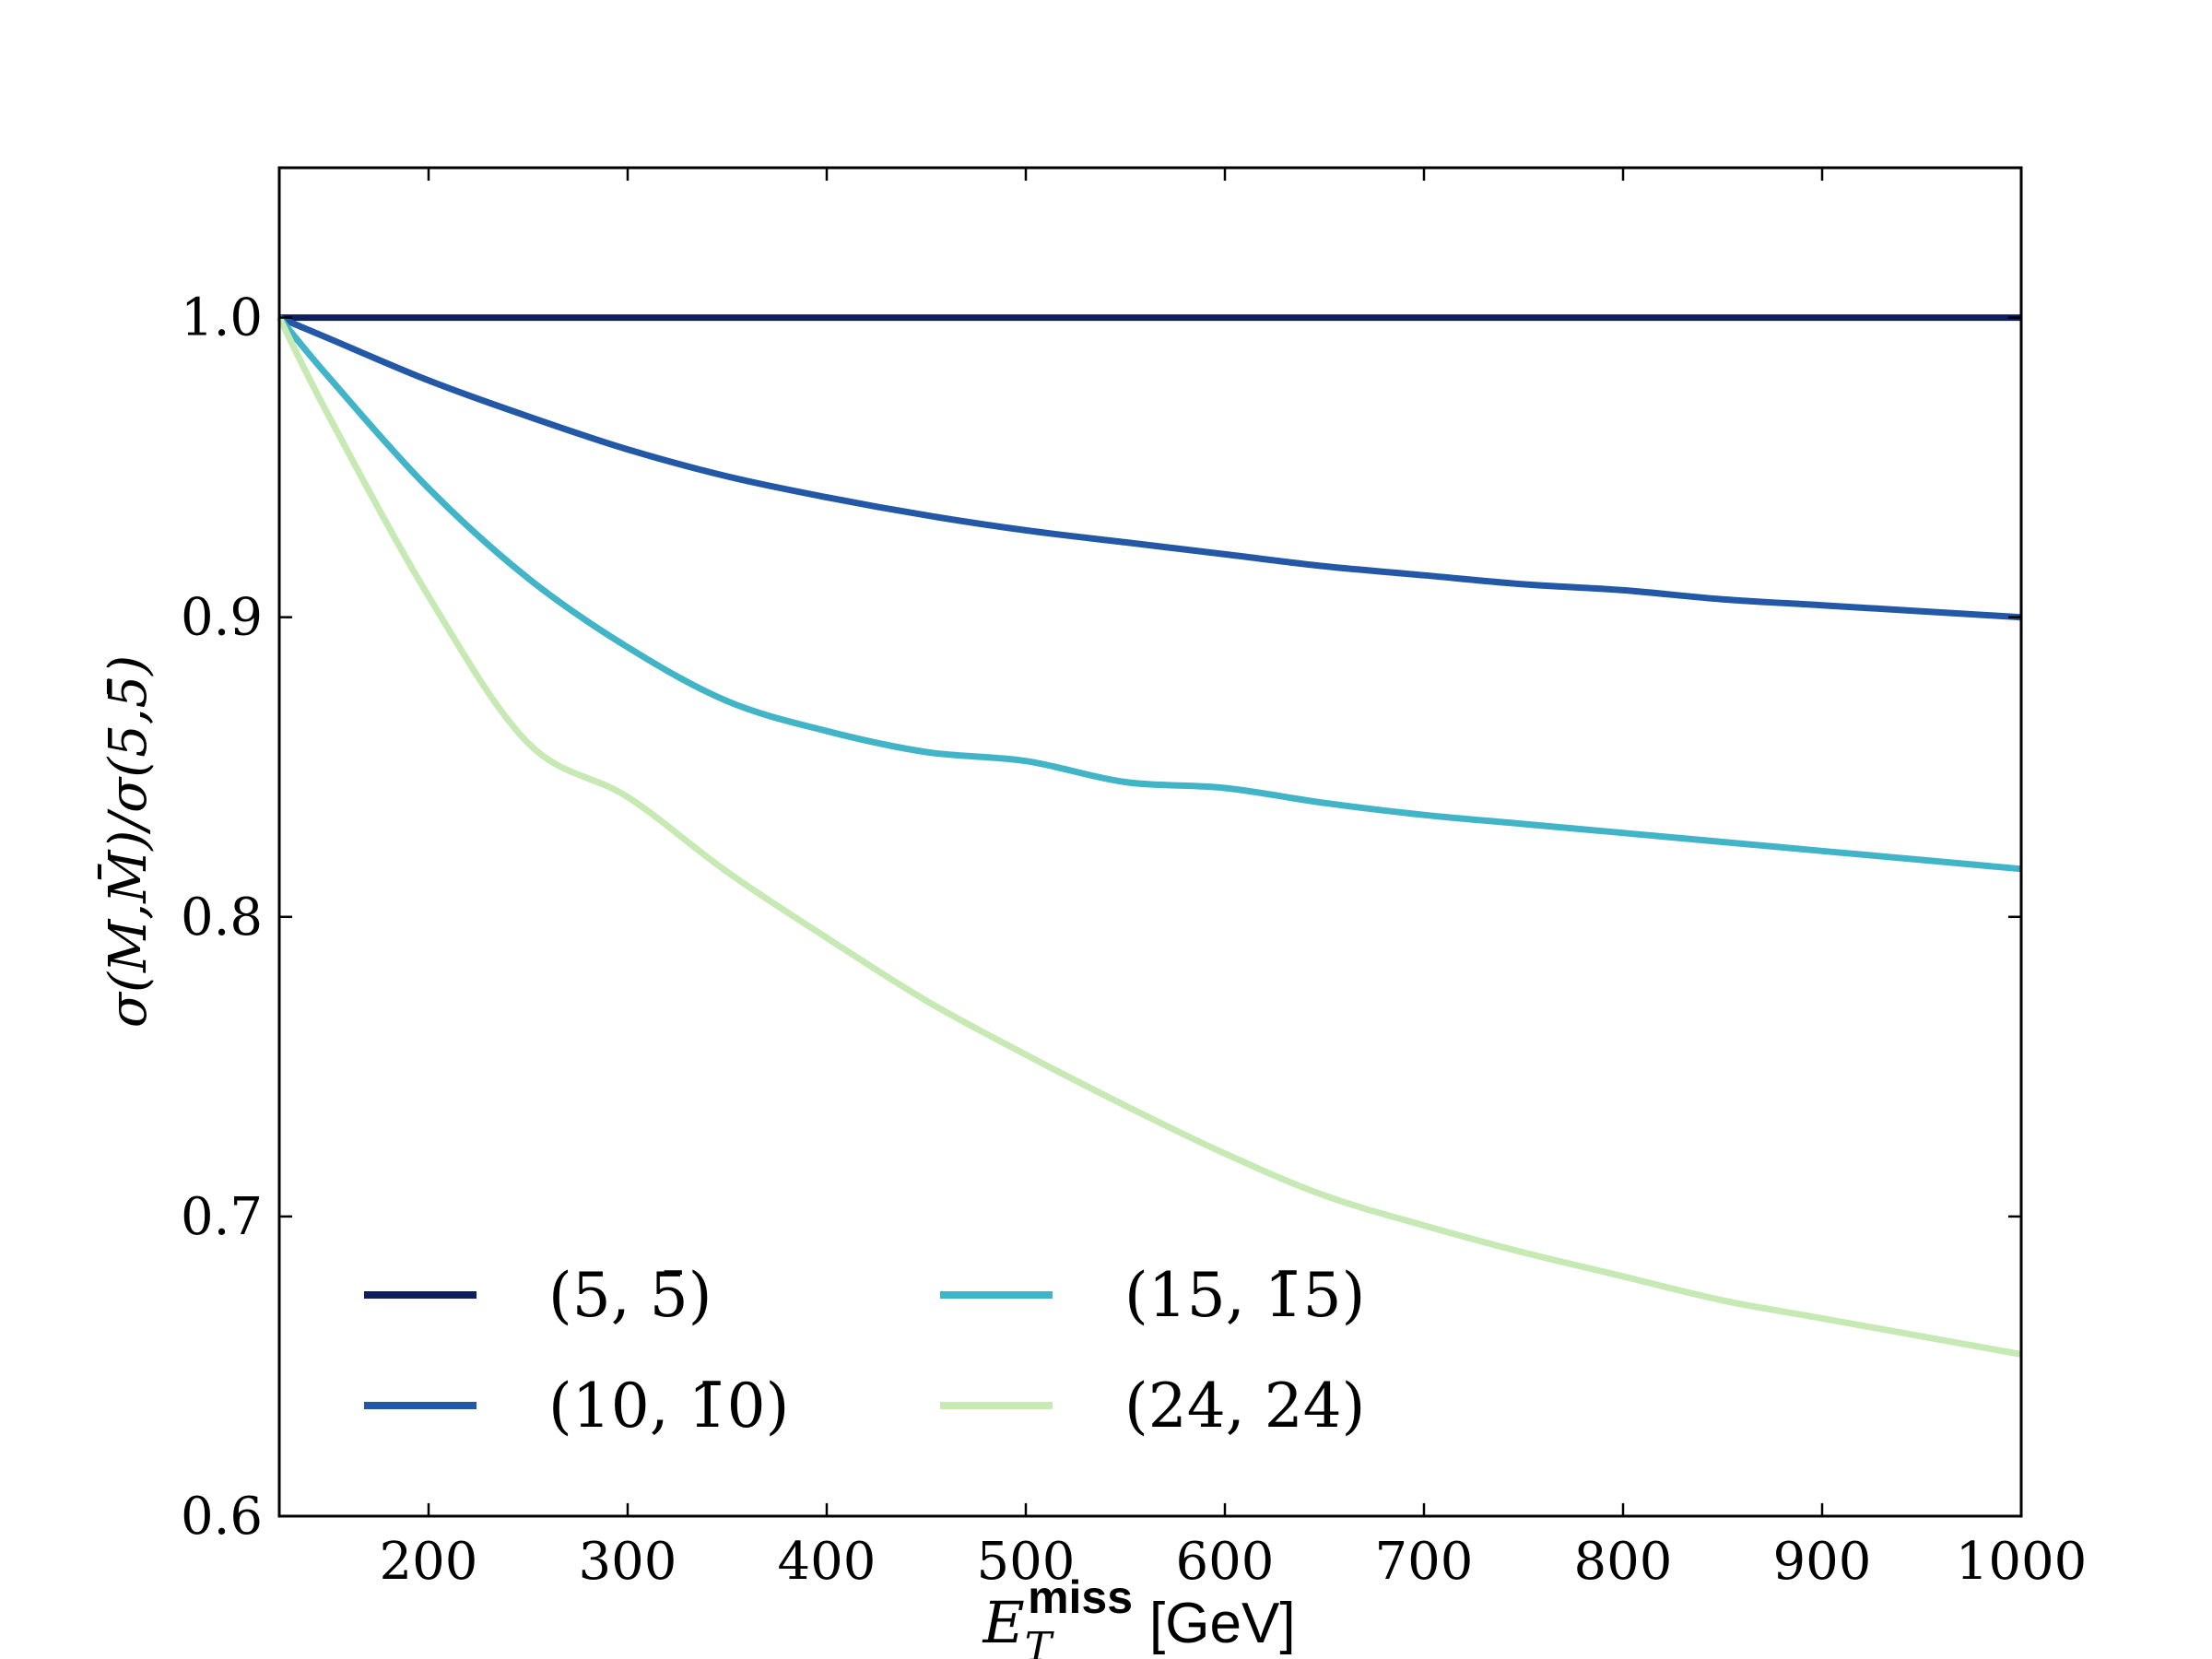  Describe the element at coordinates (1222, 1623) in the screenshot. I see `x-axis-label-unit: [GeV]` at that location.